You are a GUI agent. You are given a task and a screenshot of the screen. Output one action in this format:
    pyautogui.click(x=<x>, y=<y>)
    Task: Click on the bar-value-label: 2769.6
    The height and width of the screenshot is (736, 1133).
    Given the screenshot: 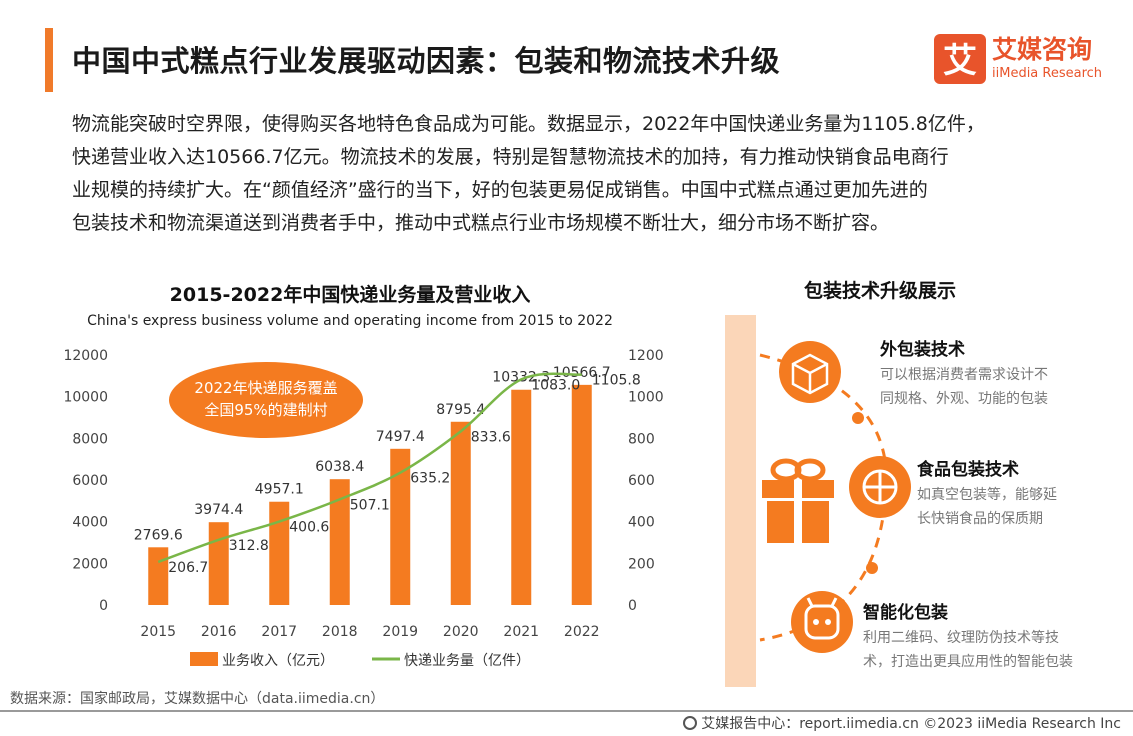 What is the action you would take?
    pyautogui.click(x=158, y=535)
    